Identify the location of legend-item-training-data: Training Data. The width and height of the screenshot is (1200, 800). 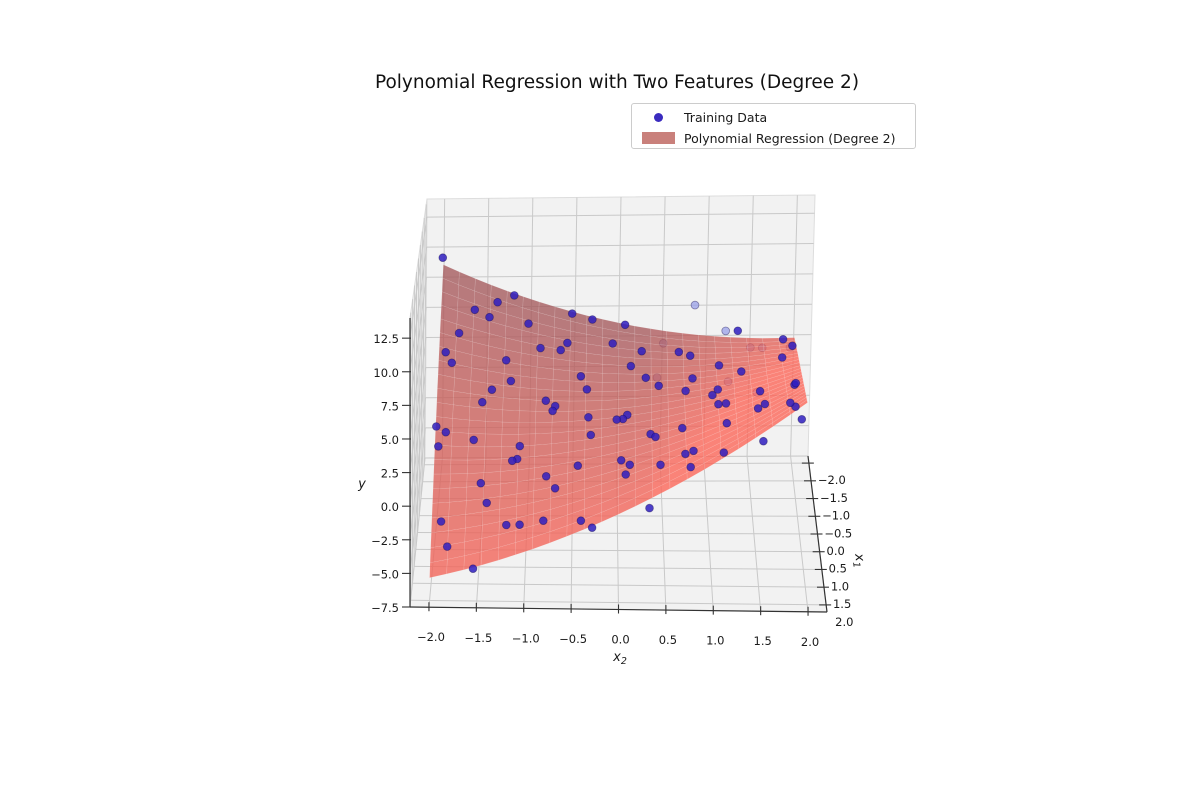
(699, 117).